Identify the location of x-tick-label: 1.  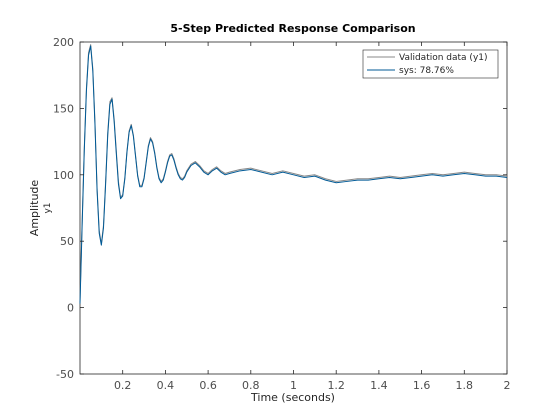
(293, 385).